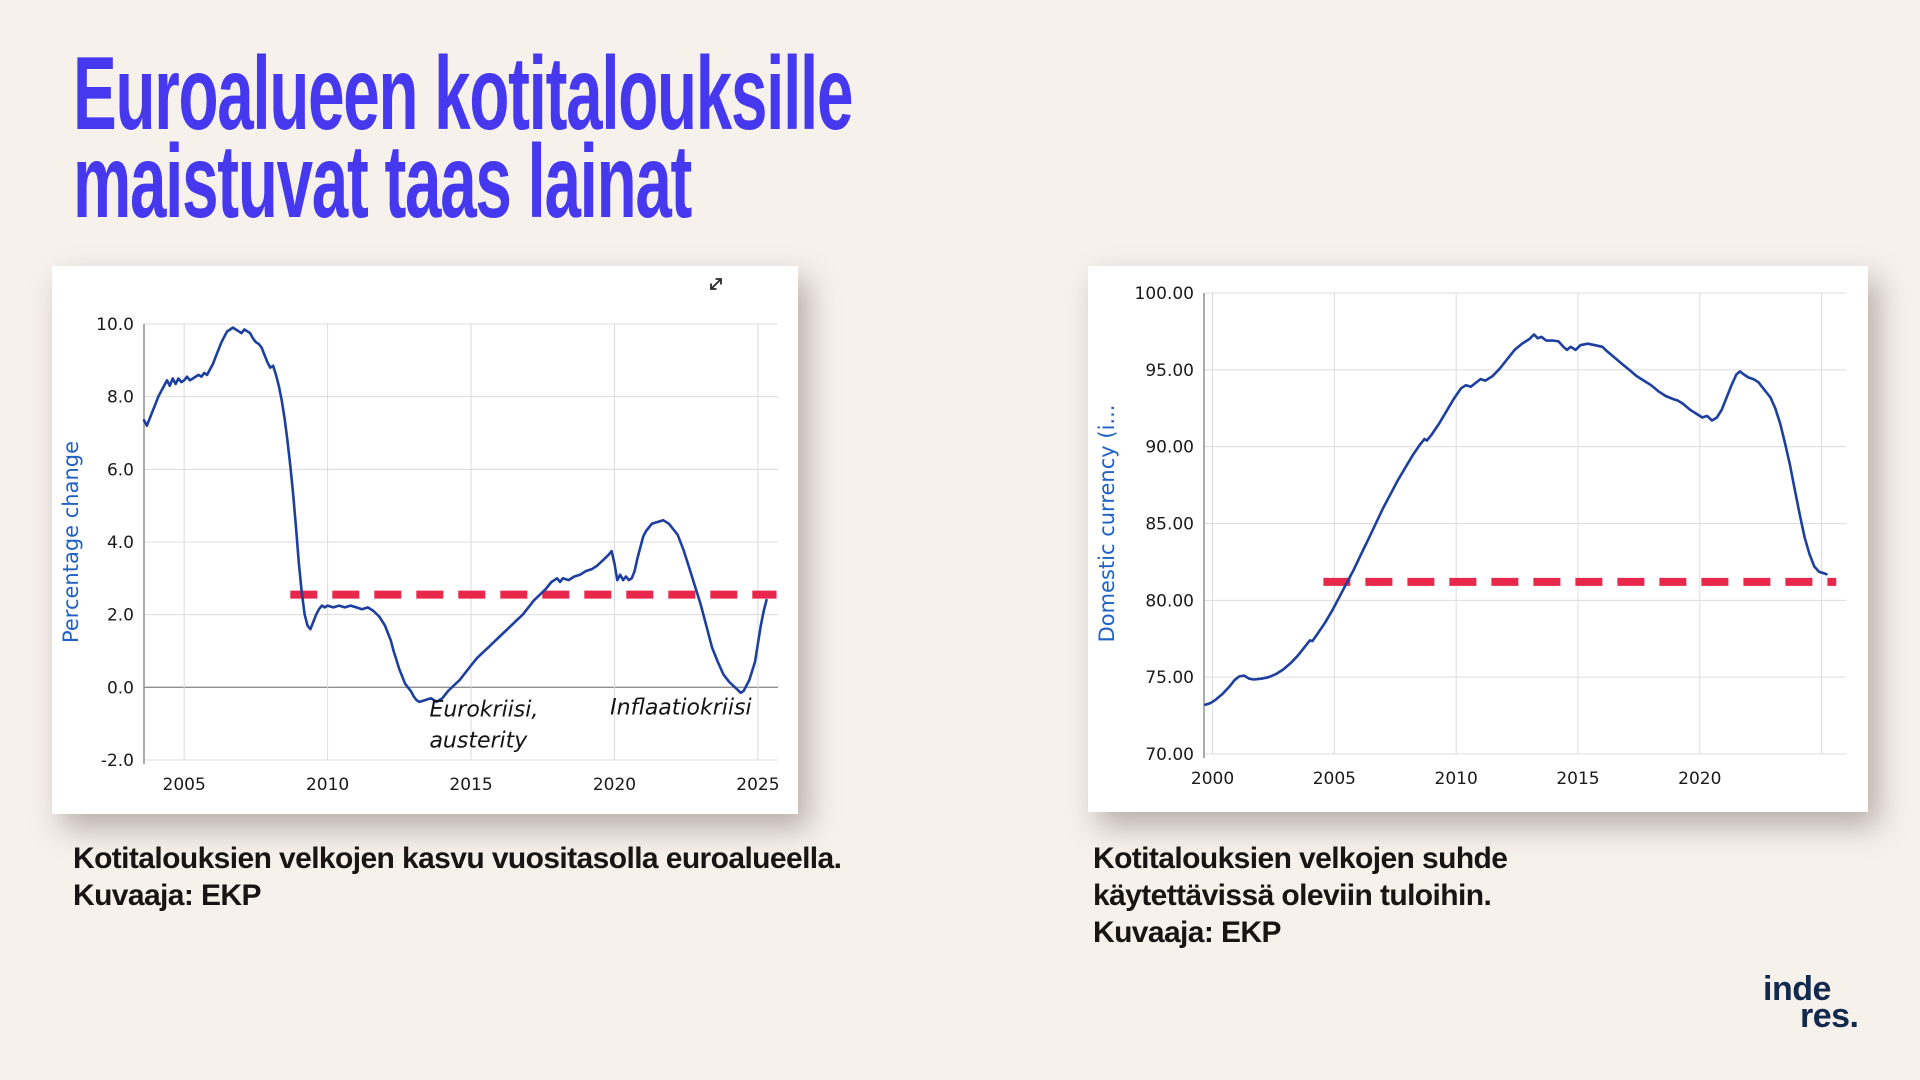  Describe the element at coordinates (478, 740) in the screenshot. I see `chart-annotation: austerity` at that location.